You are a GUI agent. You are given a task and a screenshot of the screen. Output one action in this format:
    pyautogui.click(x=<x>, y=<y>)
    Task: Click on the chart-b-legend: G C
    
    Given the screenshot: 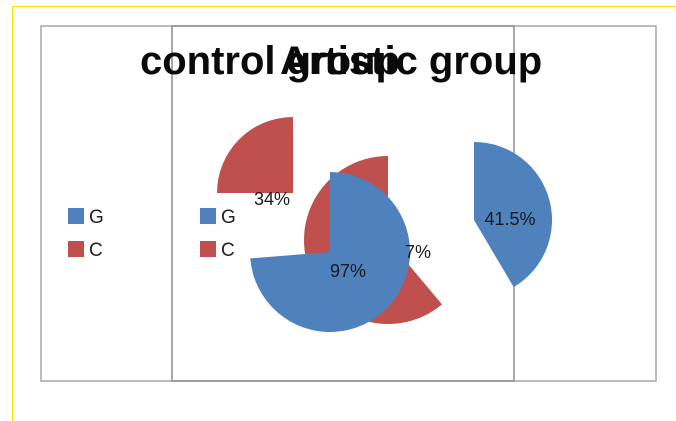 What is the action you would take?
    pyautogui.click(x=218, y=234)
    